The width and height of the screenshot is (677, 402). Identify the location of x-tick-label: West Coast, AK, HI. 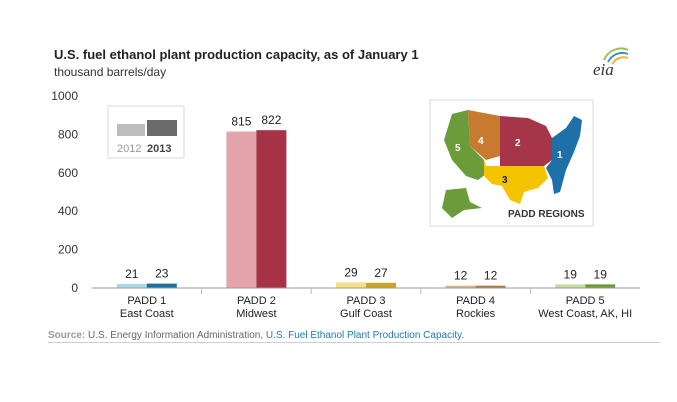
(585, 314).